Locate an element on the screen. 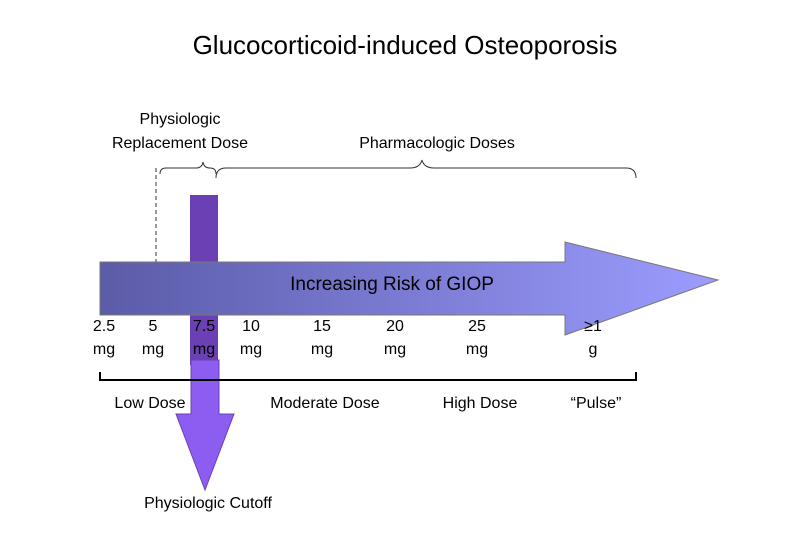 This screenshot has height=540, width=810. range-labels: Low Dose Moderate Dose High Dose “Pulse” is located at coordinates (367, 403).